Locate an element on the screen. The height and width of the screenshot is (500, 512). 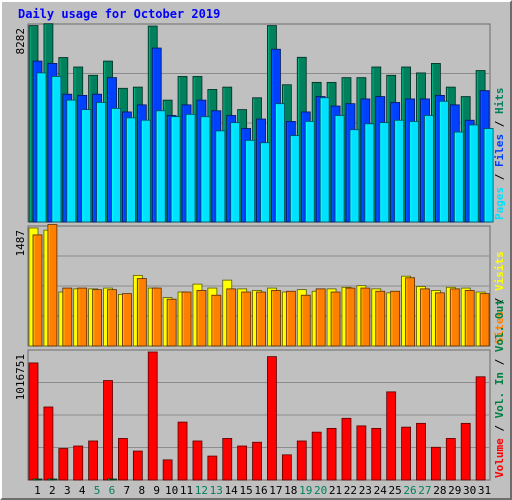
x-tick-label-day-14: 14 is located at coordinates (232, 490).